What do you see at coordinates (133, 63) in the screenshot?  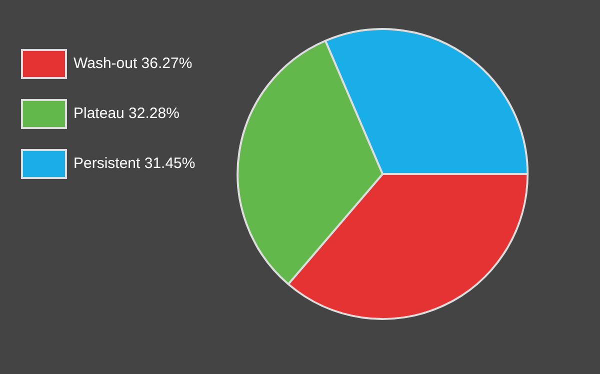 I see `legend-label: Wash-out 36.27%` at bounding box center [133, 63].